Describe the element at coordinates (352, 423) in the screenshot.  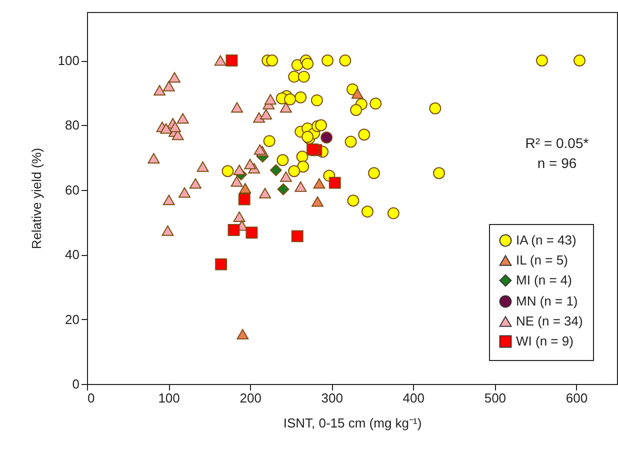
I see `x-axis-title: ISNT, 0-15 cm (mg kg⁻¹)` at that location.